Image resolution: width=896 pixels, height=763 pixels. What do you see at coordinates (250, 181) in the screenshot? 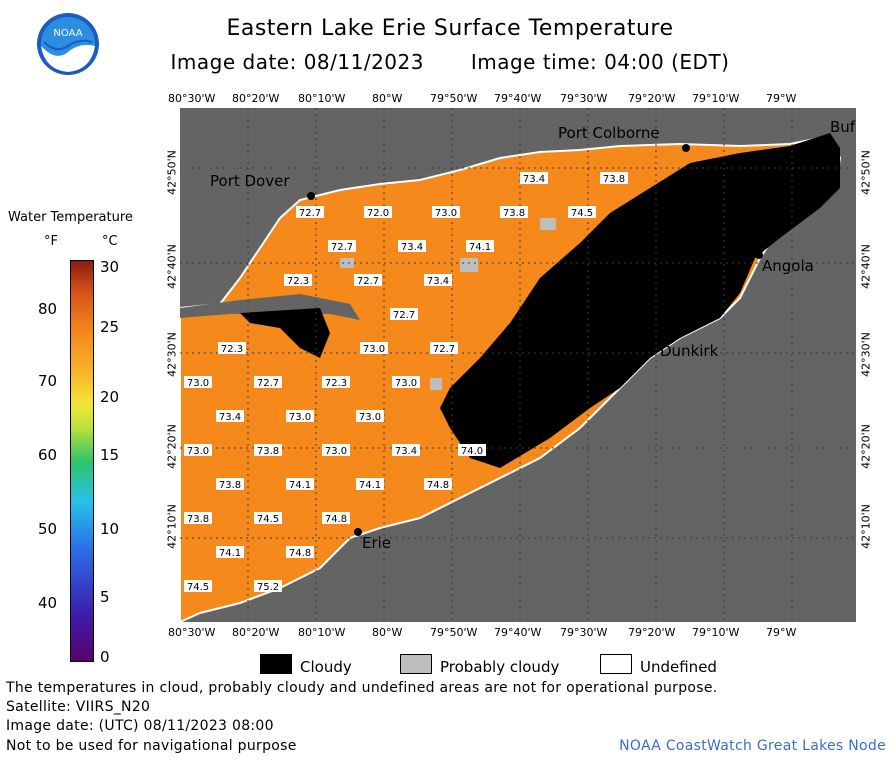
I see `city-port-dover: Port Dover` at bounding box center [250, 181].